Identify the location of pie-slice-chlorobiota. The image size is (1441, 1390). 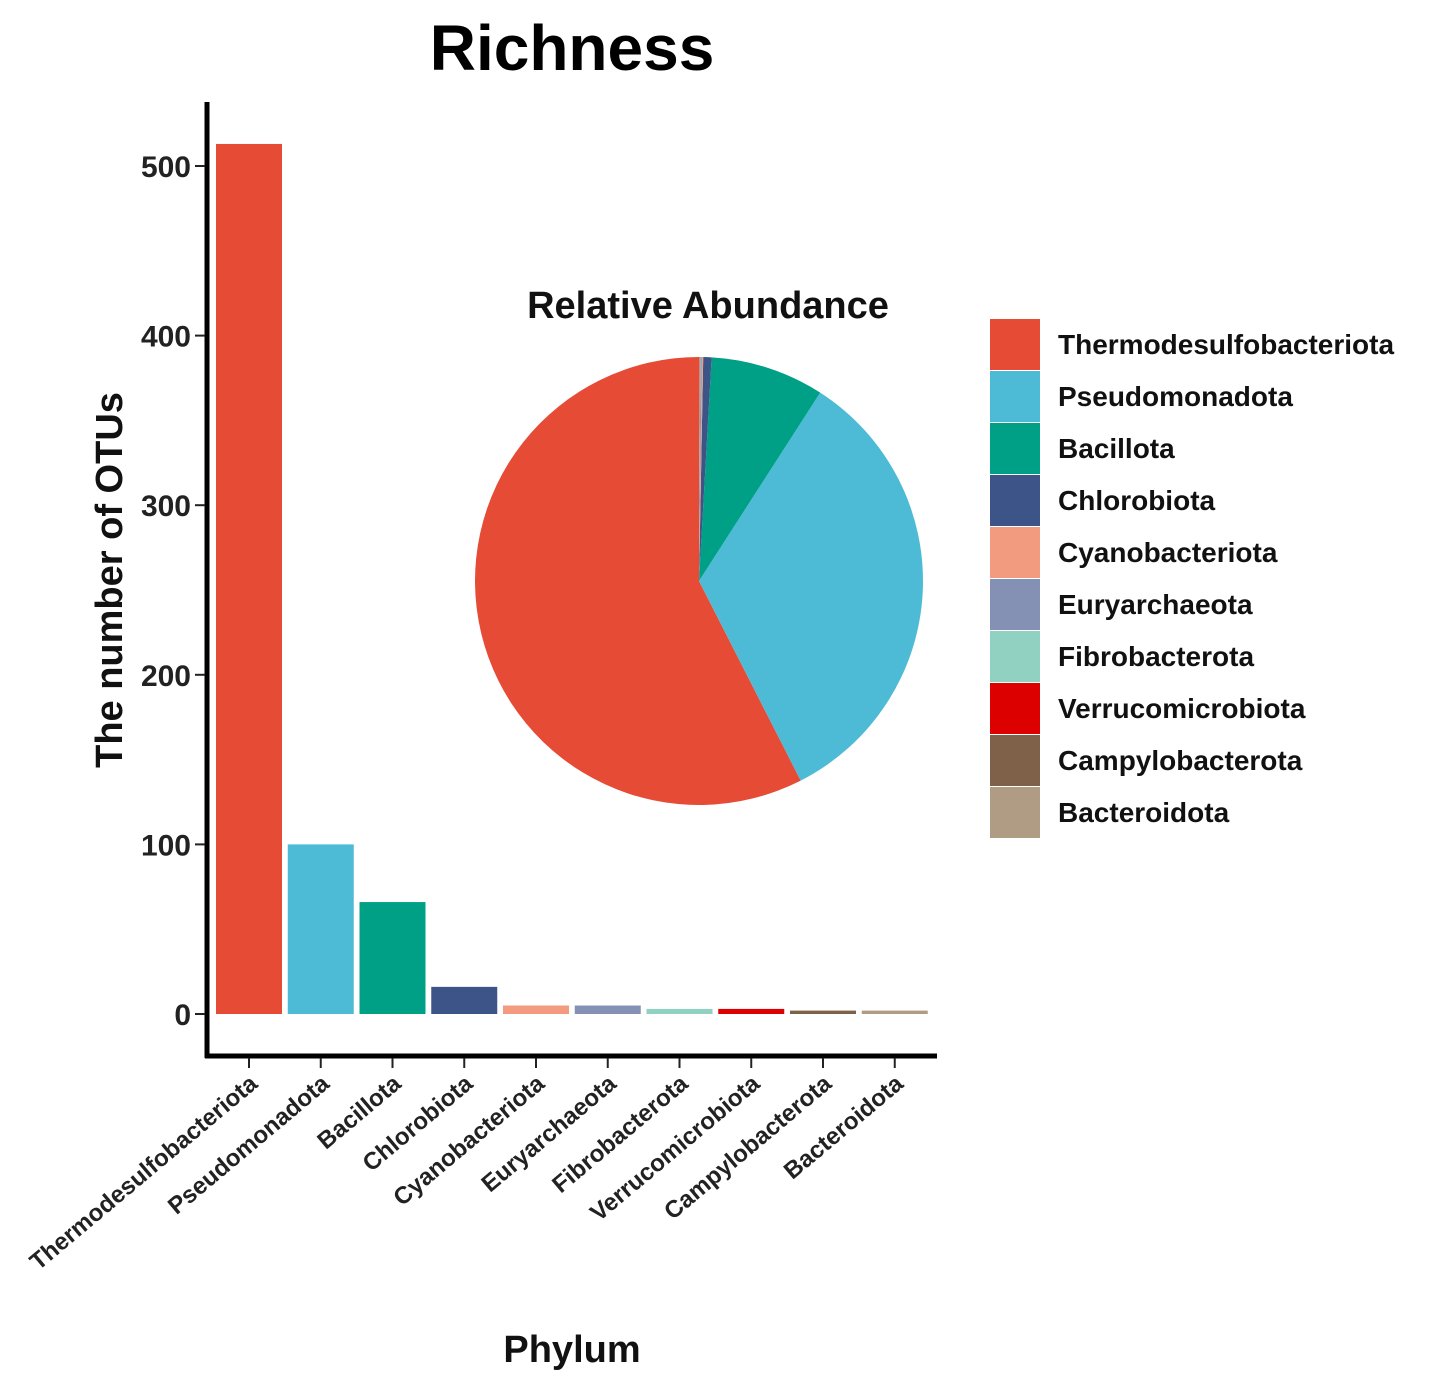
(705, 469).